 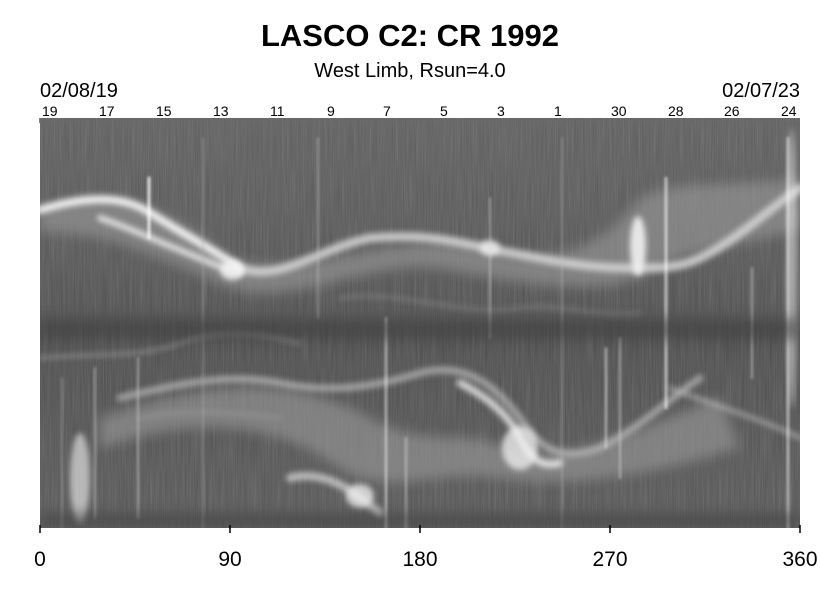 What do you see at coordinates (732, 111) in the screenshot?
I see `day-label-26: 26` at bounding box center [732, 111].